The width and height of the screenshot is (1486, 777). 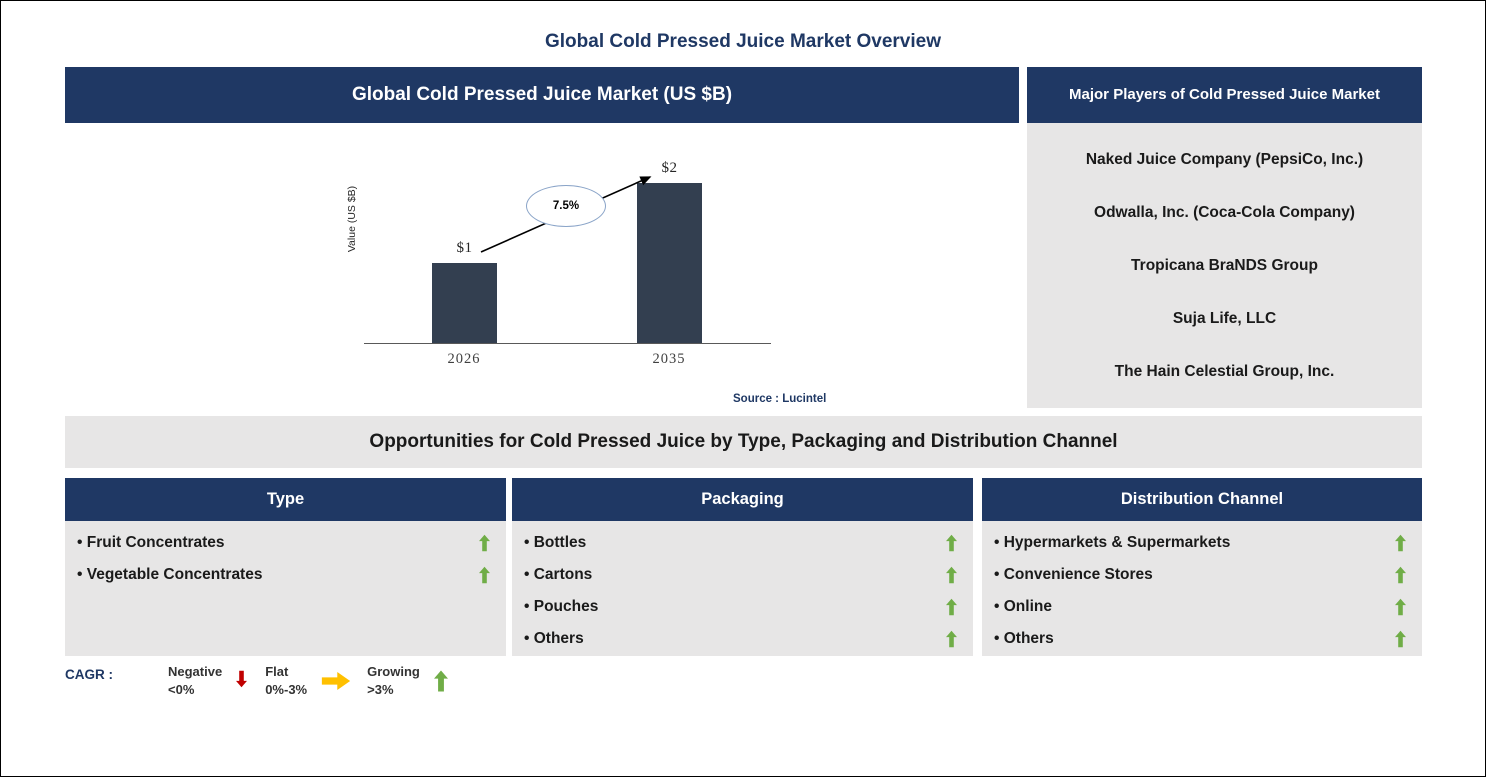 I want to click on list-item: Cartons, so click(x=742, y=575).